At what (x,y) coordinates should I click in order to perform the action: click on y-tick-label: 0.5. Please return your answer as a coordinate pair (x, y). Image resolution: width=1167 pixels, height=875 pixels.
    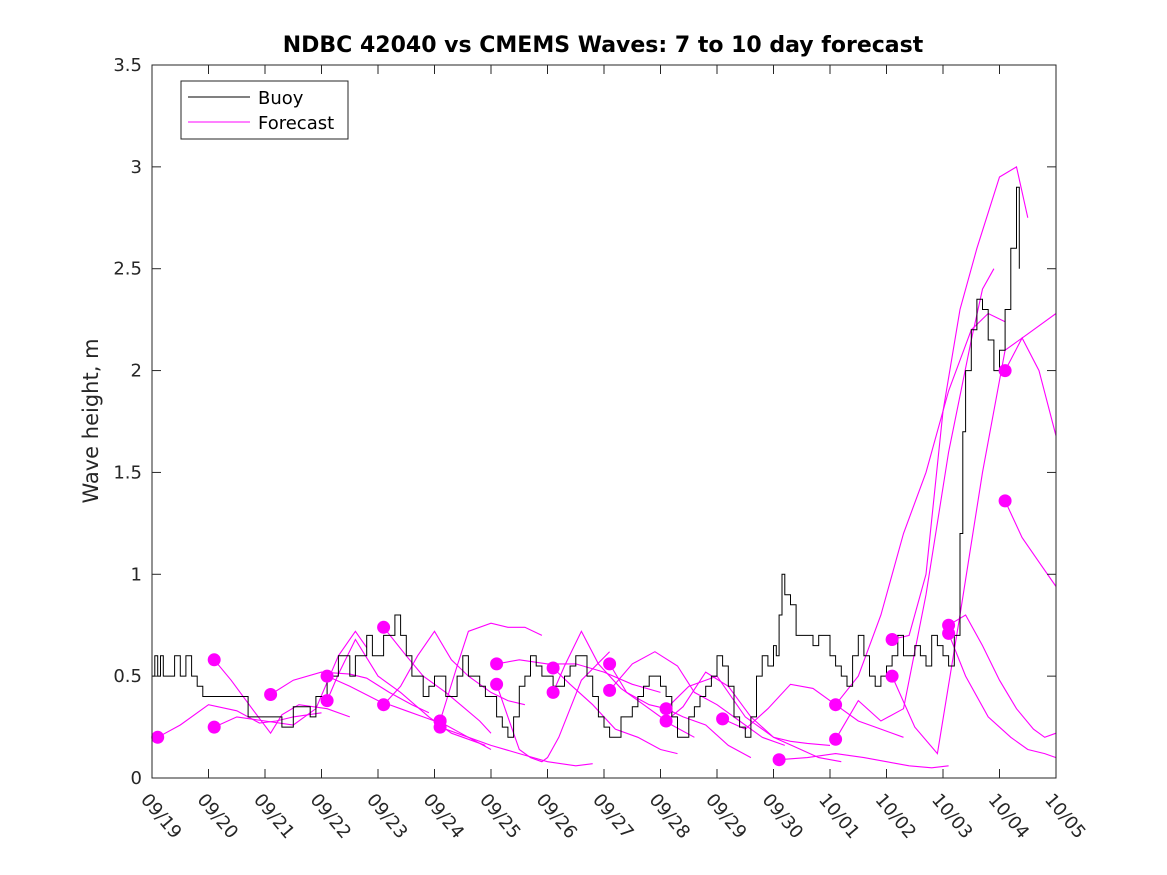
    Looking at the image, I should click on (127, 676).